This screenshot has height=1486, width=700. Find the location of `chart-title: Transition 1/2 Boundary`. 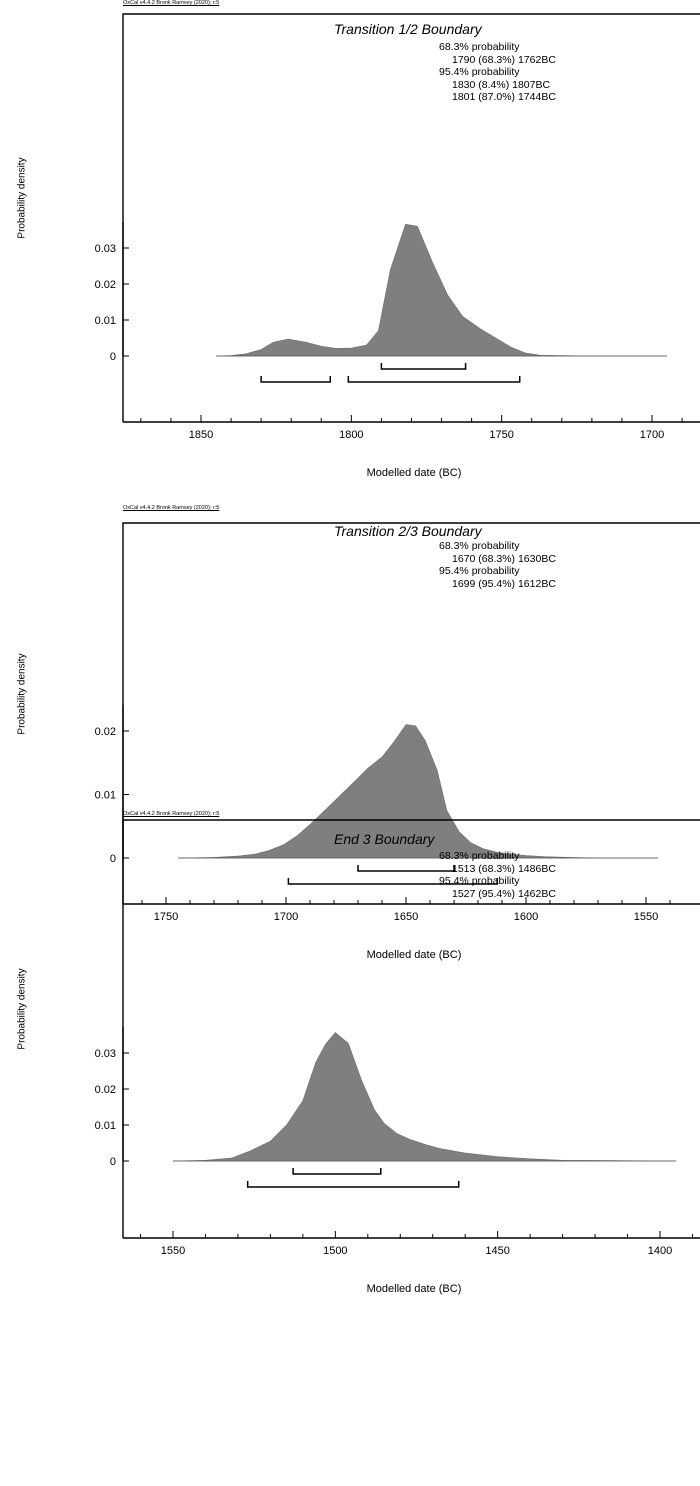

chart-title: Transition 1/2 Boundary is located at coordinates (408, 29).